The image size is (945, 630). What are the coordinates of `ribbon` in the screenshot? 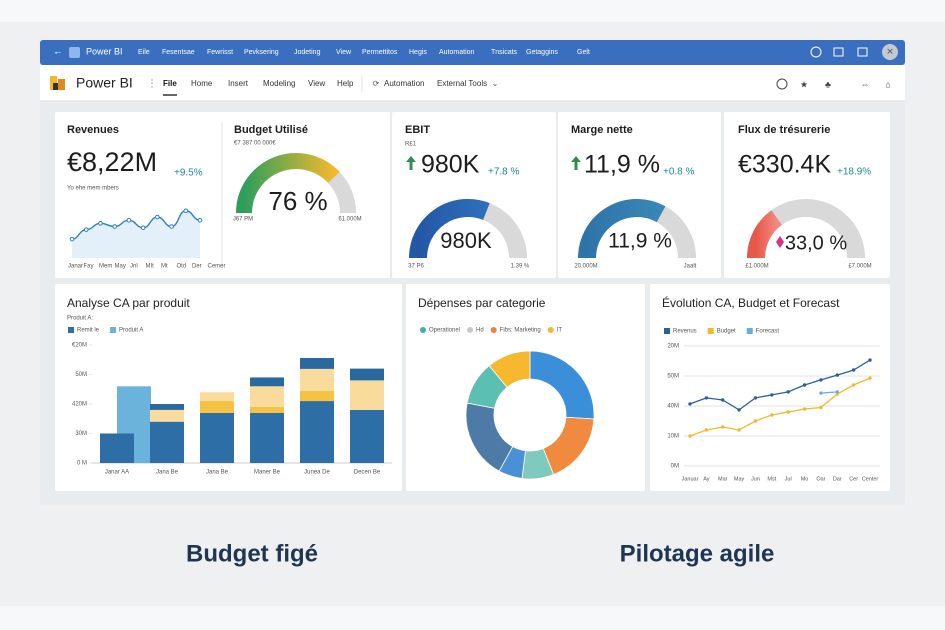 It's located at (472, 83).